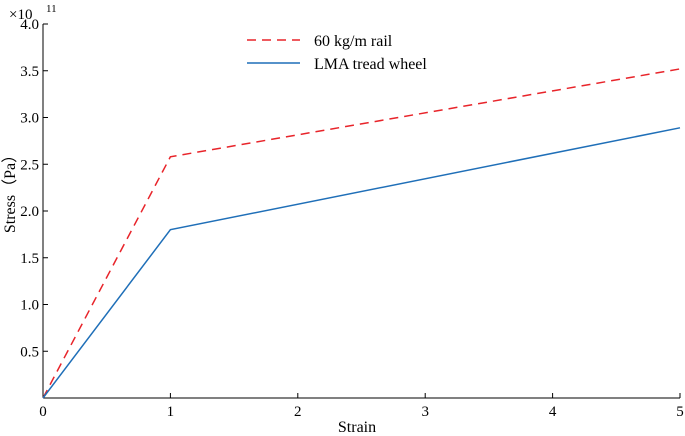  Describe the element at coordinates (29, 119) in the screenshot. I see `y-tick-label: 3.0` at that location.